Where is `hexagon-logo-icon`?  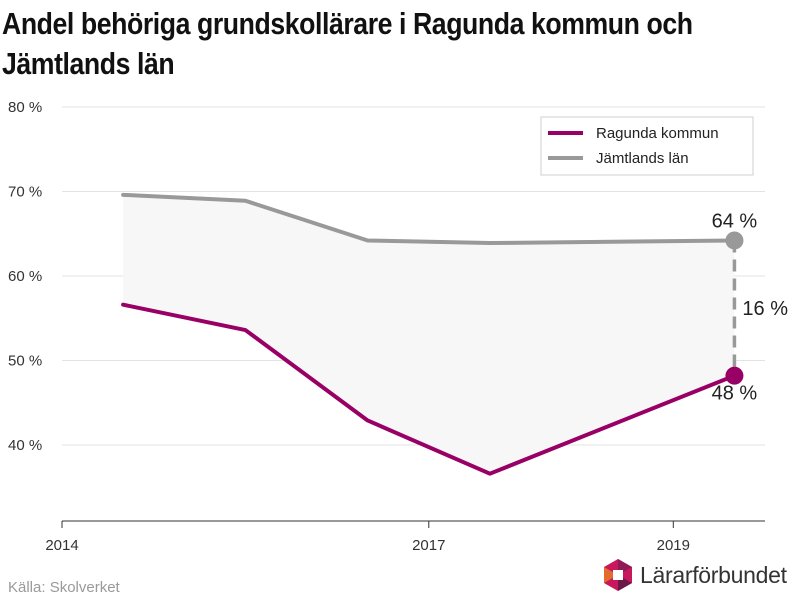 hexagon-logo-icon is located at coordinates (618, 575).